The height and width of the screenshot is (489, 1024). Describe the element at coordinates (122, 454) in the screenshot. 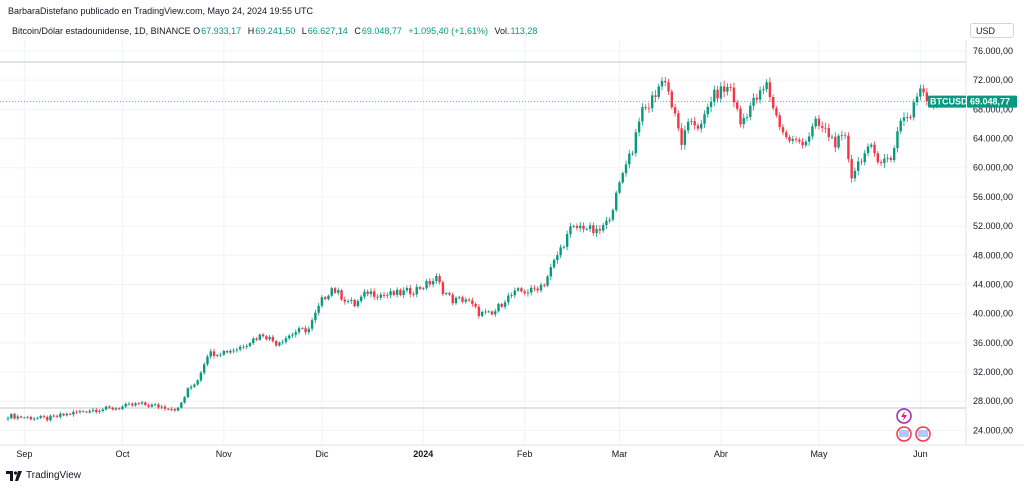

I see `x-tick-label: Oct` at that location.